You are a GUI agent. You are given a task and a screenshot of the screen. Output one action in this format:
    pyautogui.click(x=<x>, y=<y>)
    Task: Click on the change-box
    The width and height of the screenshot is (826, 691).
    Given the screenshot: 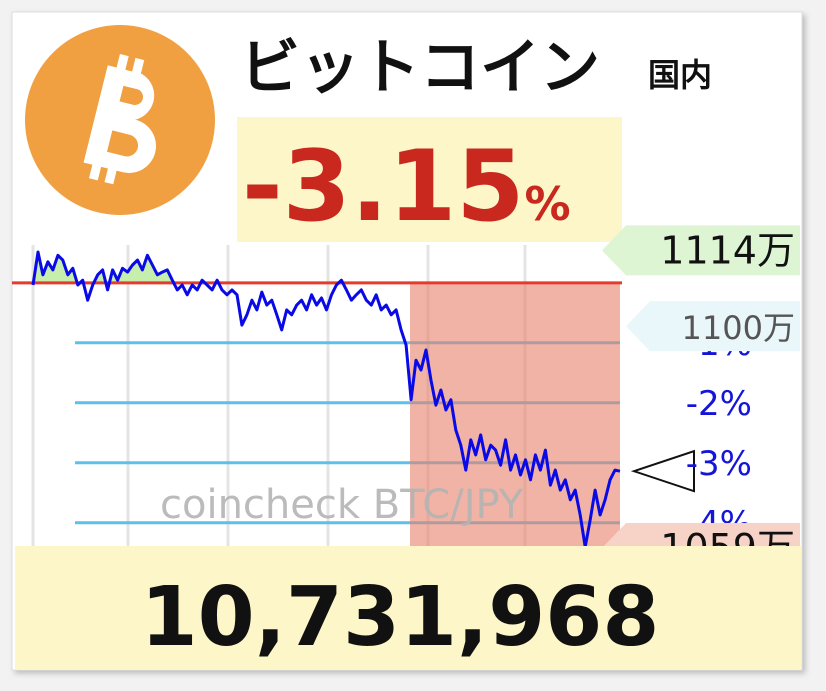 What is the action you would take?
    pyautogui.click(x=429, y=179)
    